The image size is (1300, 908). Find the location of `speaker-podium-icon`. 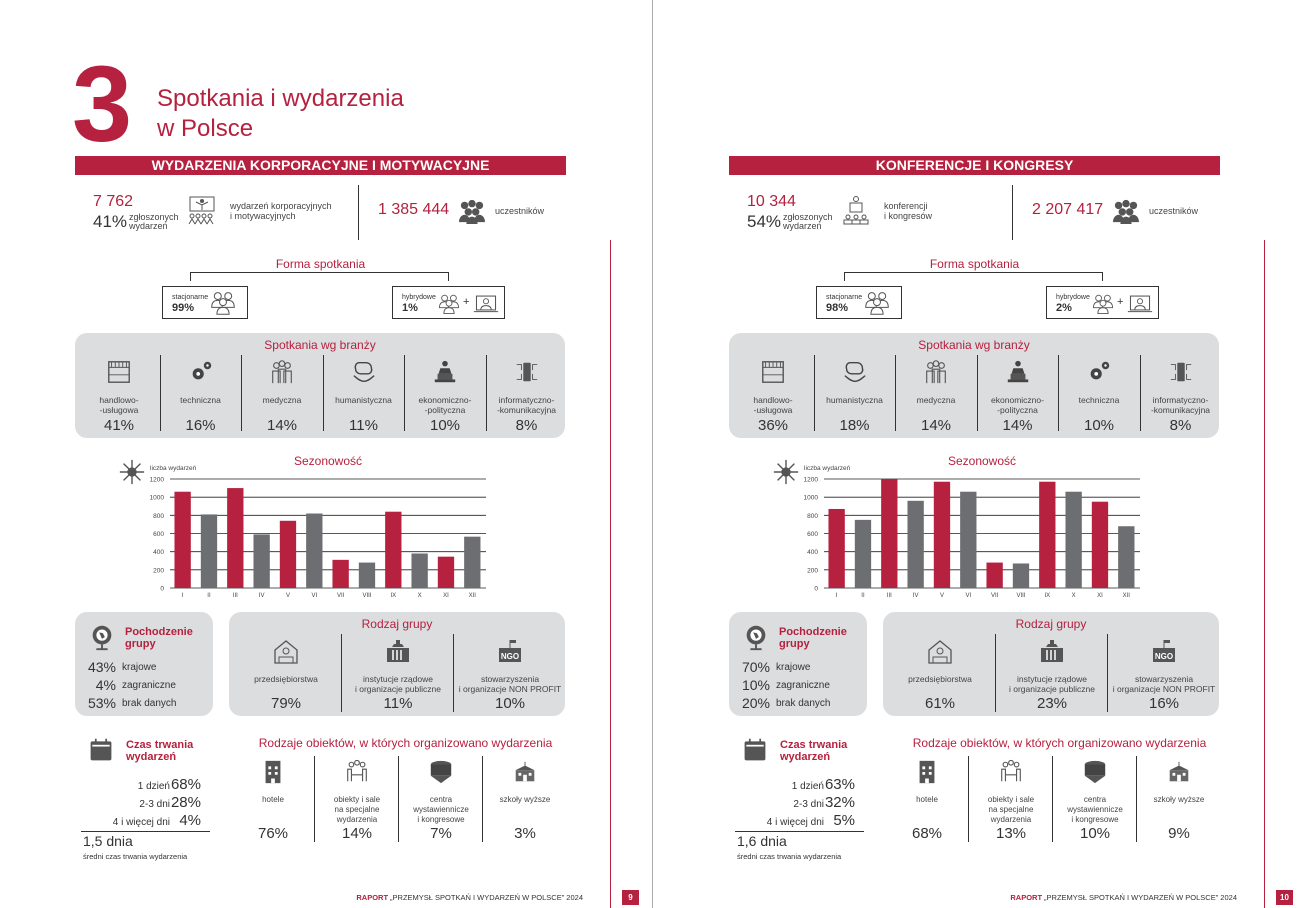

speaker-podium-icon is located at coordinates (445, 371).